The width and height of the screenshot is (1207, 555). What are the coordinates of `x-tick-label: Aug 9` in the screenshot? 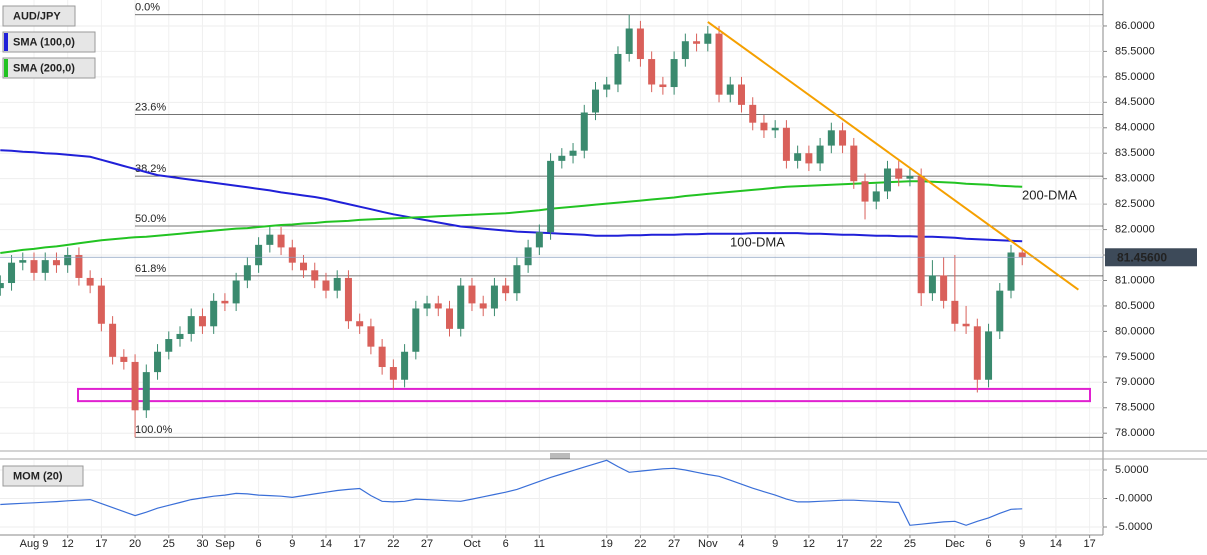 It's located at (34, 544).